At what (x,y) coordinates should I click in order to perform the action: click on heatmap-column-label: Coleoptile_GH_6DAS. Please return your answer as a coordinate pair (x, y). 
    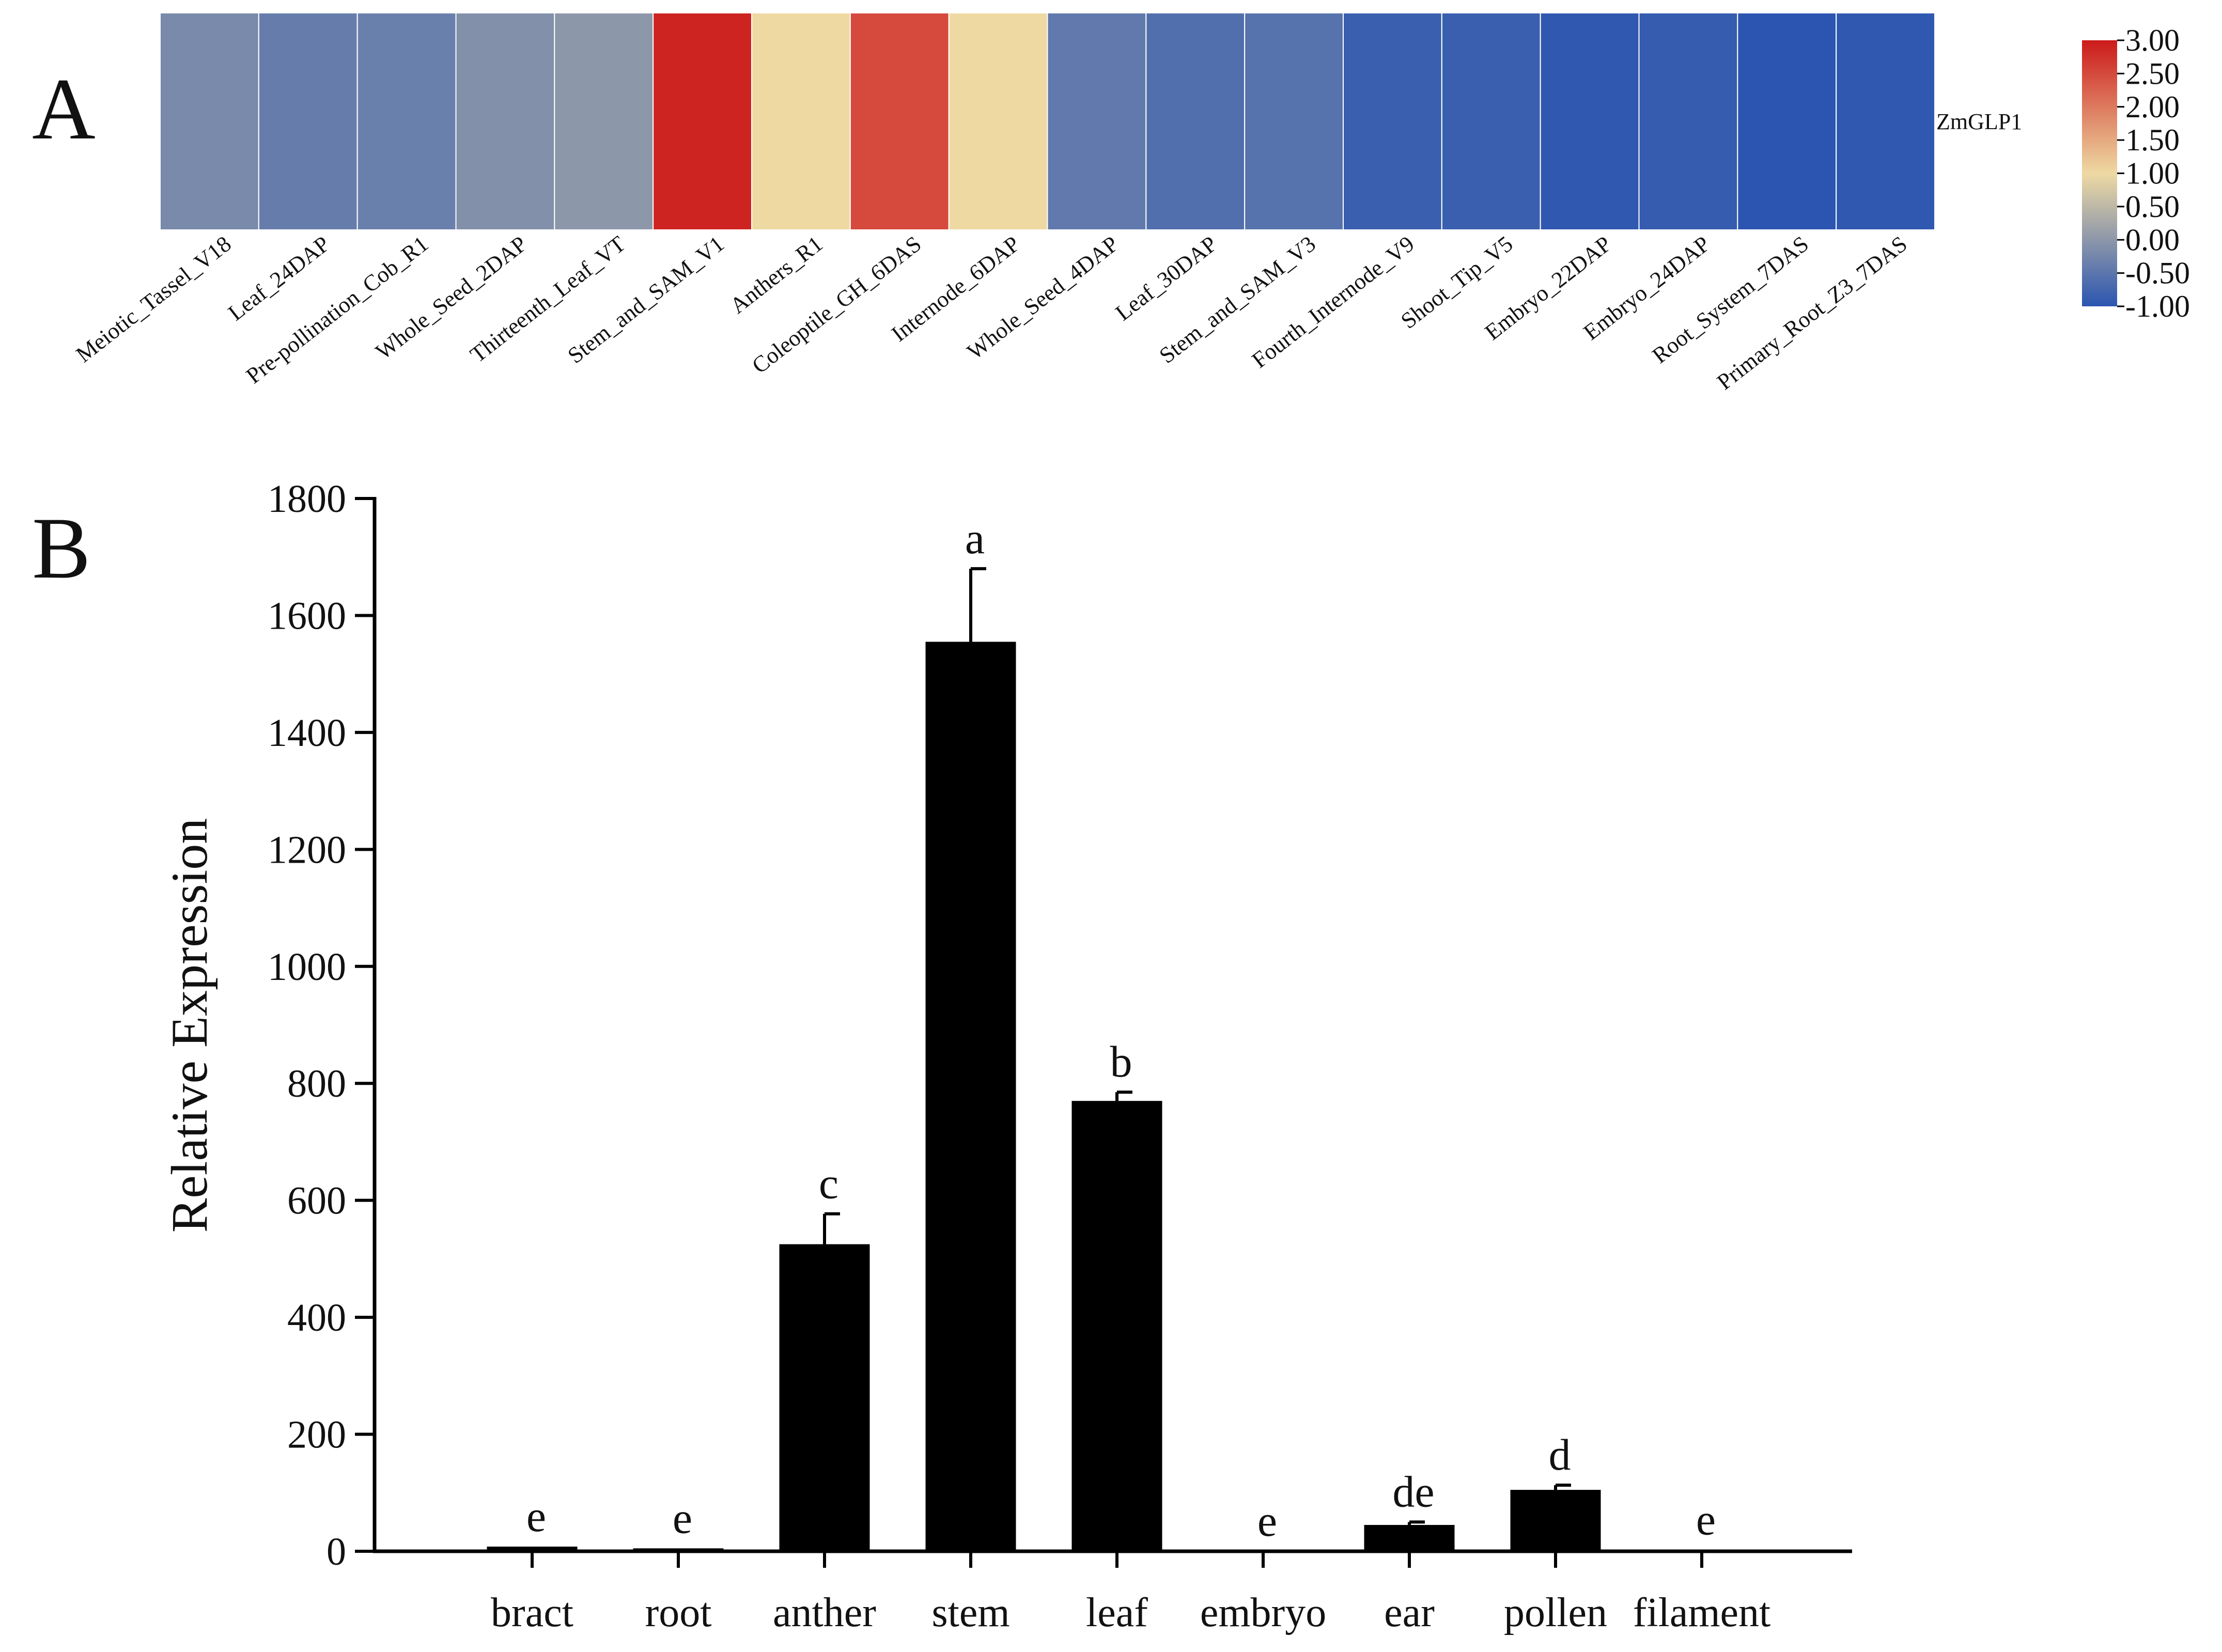
    Looking at the image, I should click on (836, 304).